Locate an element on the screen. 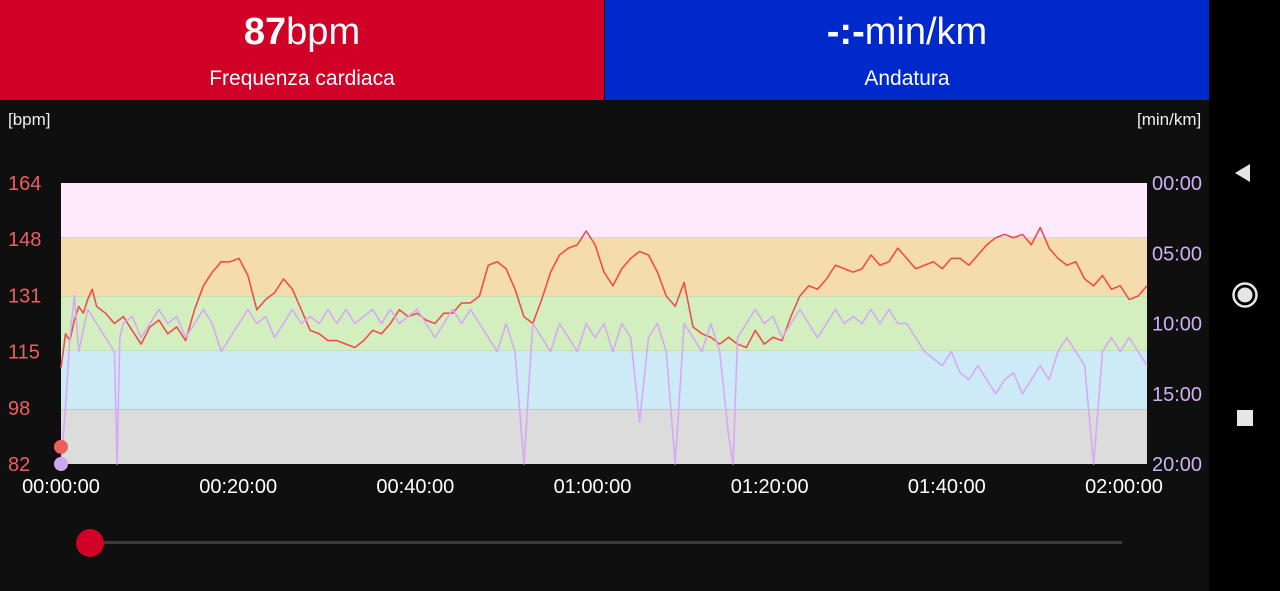  left-tick-label: 98 is located at coordinates (19, 409).